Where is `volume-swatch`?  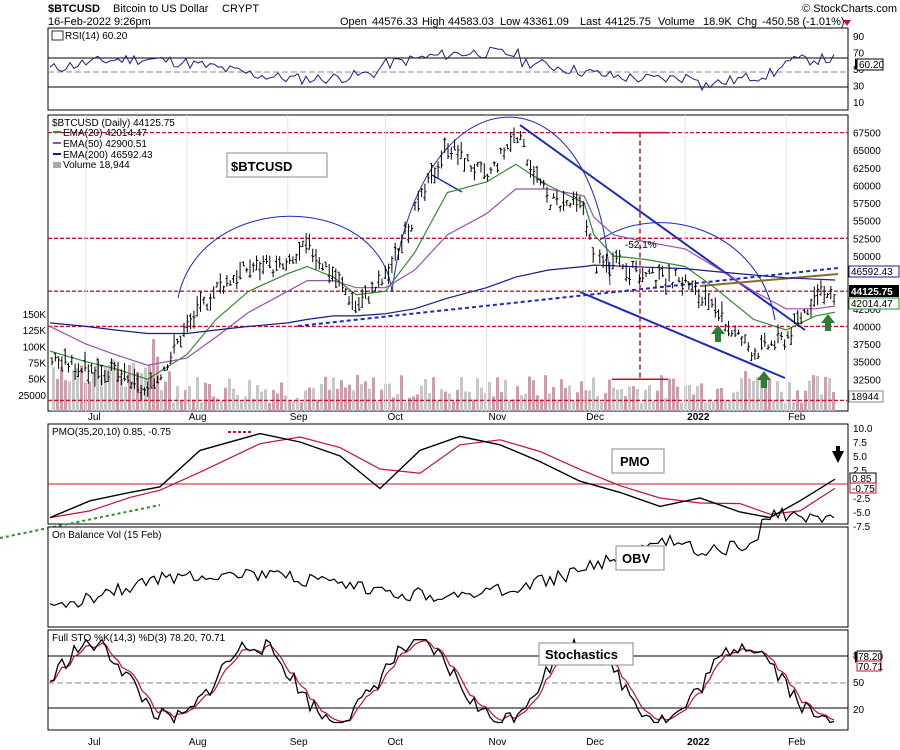
volume-swatch is located at coordinates (57, 165).